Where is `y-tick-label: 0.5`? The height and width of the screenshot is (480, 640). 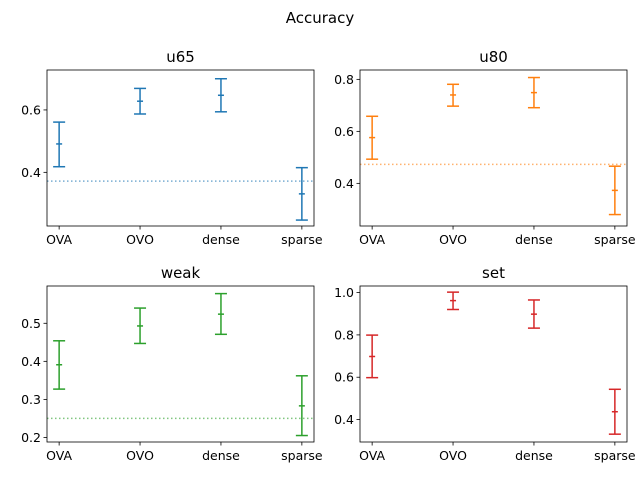 y-tick-label: 0.5 is located at coordinates (31, 323).